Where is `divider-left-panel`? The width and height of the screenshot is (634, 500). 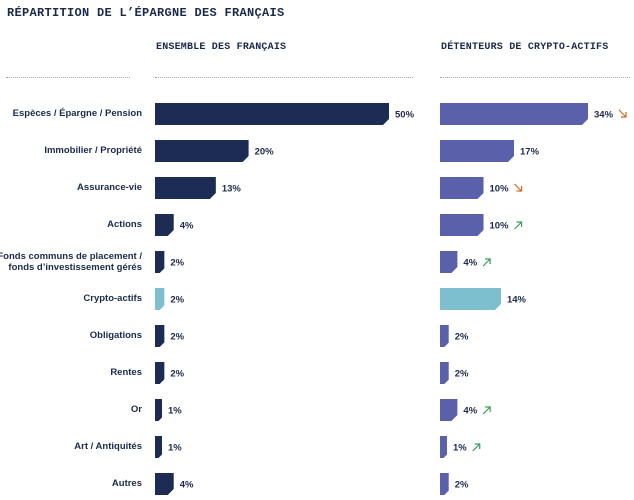
divider-left-panel is located at coordinates (284, 77).